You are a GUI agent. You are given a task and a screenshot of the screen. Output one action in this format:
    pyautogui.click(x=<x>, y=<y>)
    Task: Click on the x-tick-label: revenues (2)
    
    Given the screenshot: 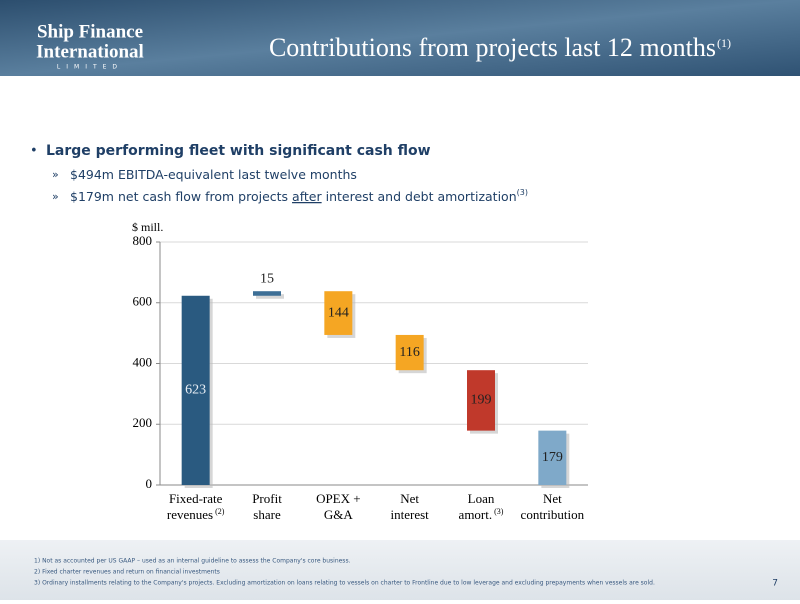 What is the action you would take?
    pyautogui.click(x=196, y=514)
    